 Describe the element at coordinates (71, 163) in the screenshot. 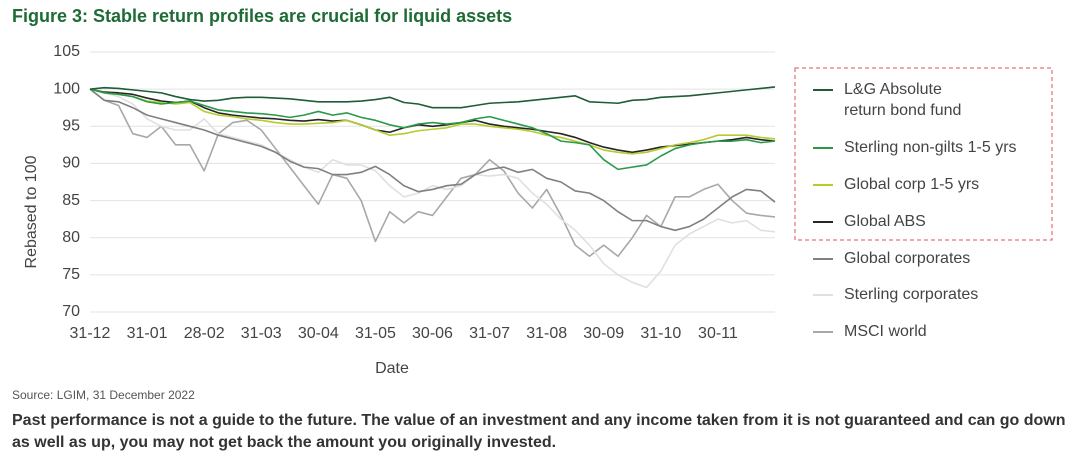

I see `y-tick-label: 90` at that location.